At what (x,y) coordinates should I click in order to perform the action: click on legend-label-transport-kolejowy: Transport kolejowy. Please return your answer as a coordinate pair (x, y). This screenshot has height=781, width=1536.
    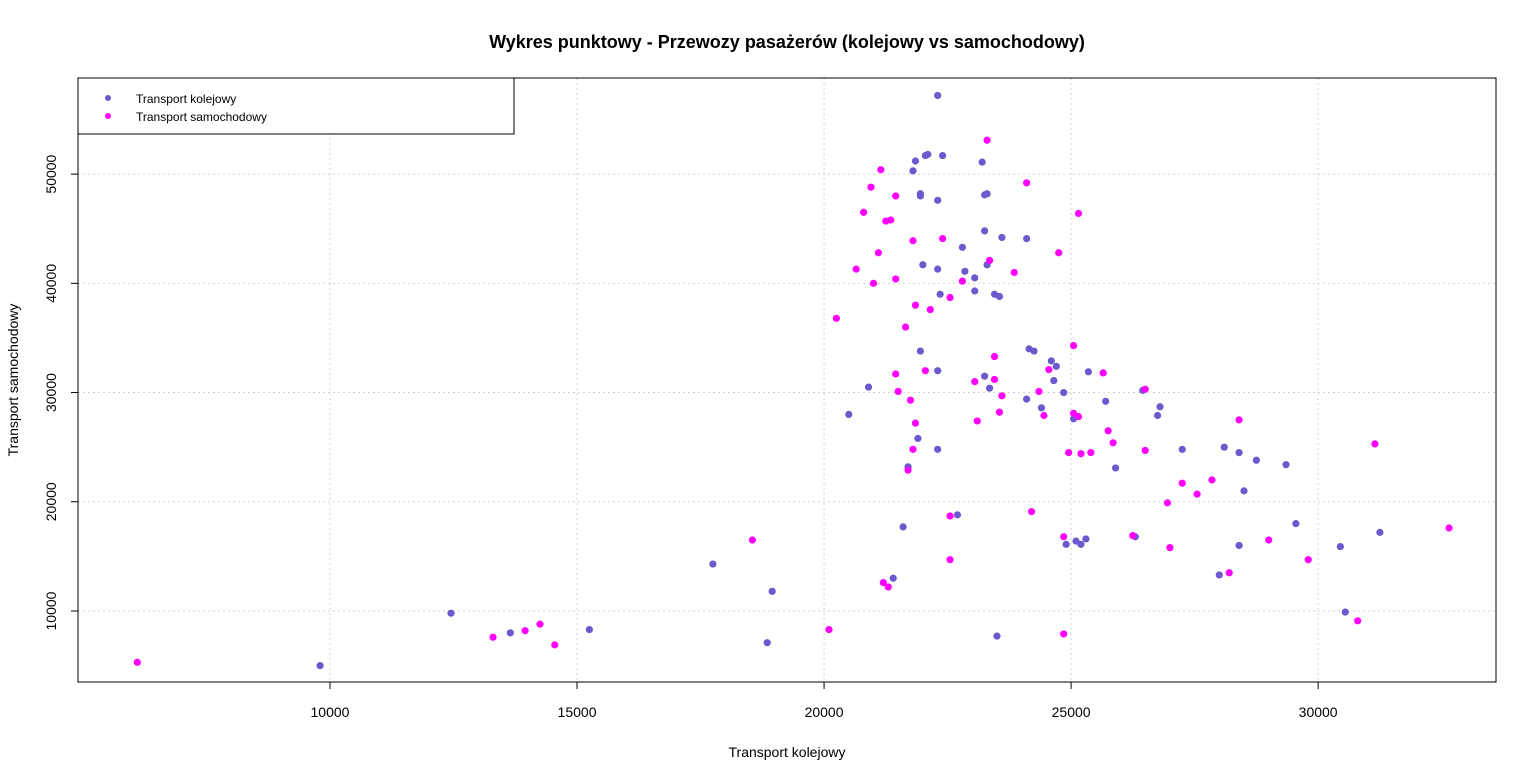
    Looking at the image, I should click on (186, 99).